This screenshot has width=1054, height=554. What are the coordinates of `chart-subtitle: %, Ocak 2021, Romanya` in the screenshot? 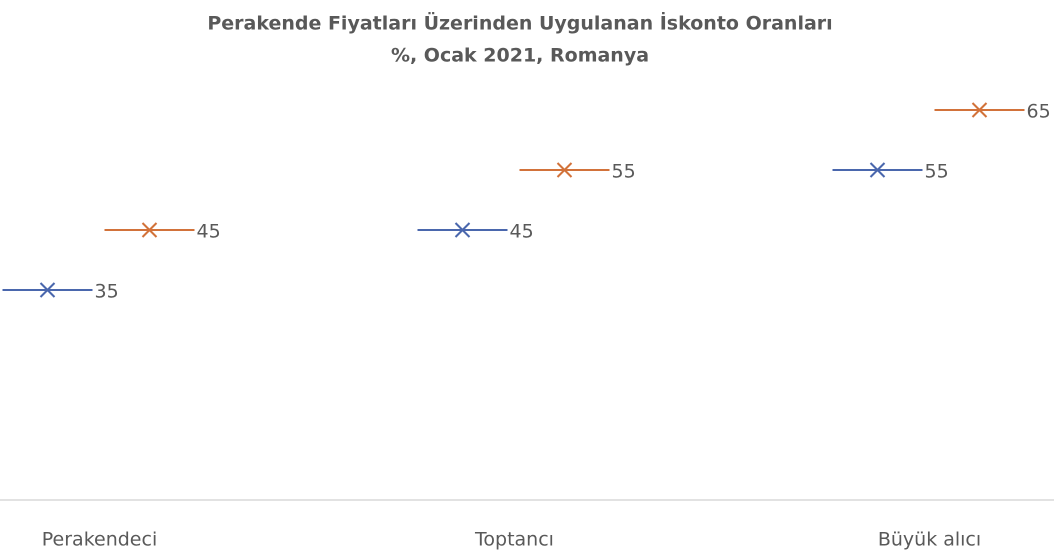 It's located at (520, 56).